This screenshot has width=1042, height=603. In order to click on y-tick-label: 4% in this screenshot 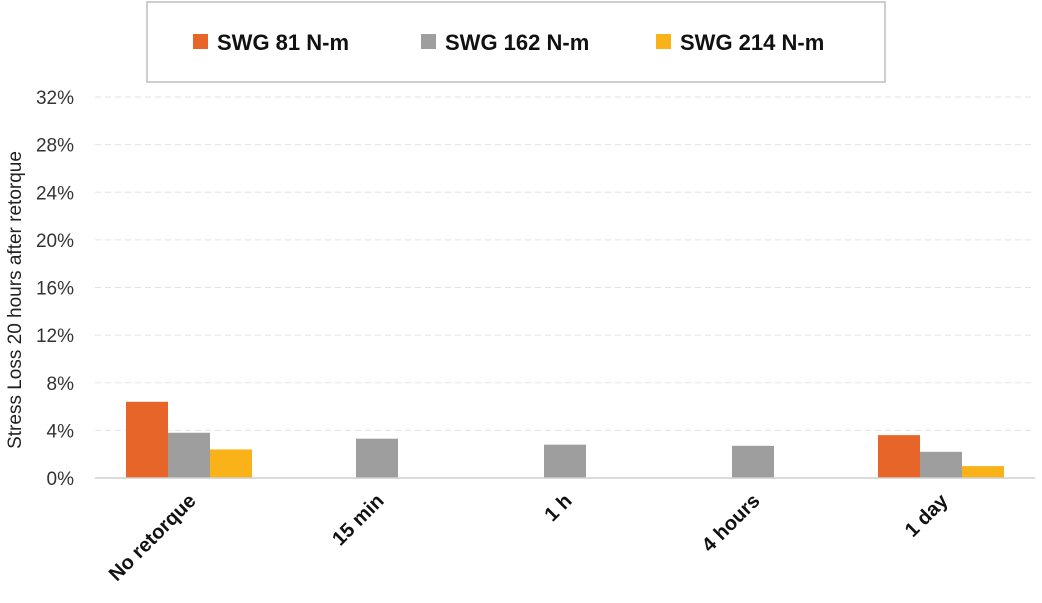, I will do `click(61, 431)`.